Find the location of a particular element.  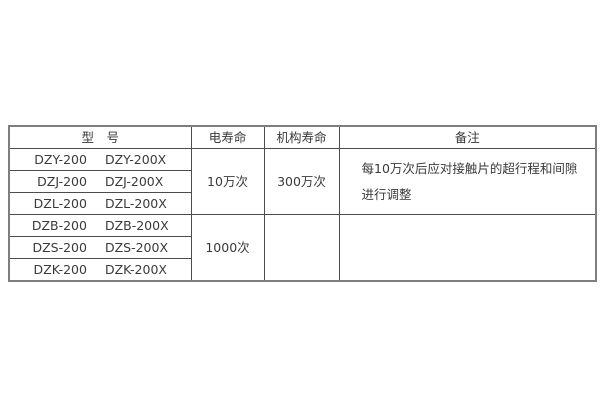

model-cell: DZL-200 DZL-200X is located at coordinates (100, 203).